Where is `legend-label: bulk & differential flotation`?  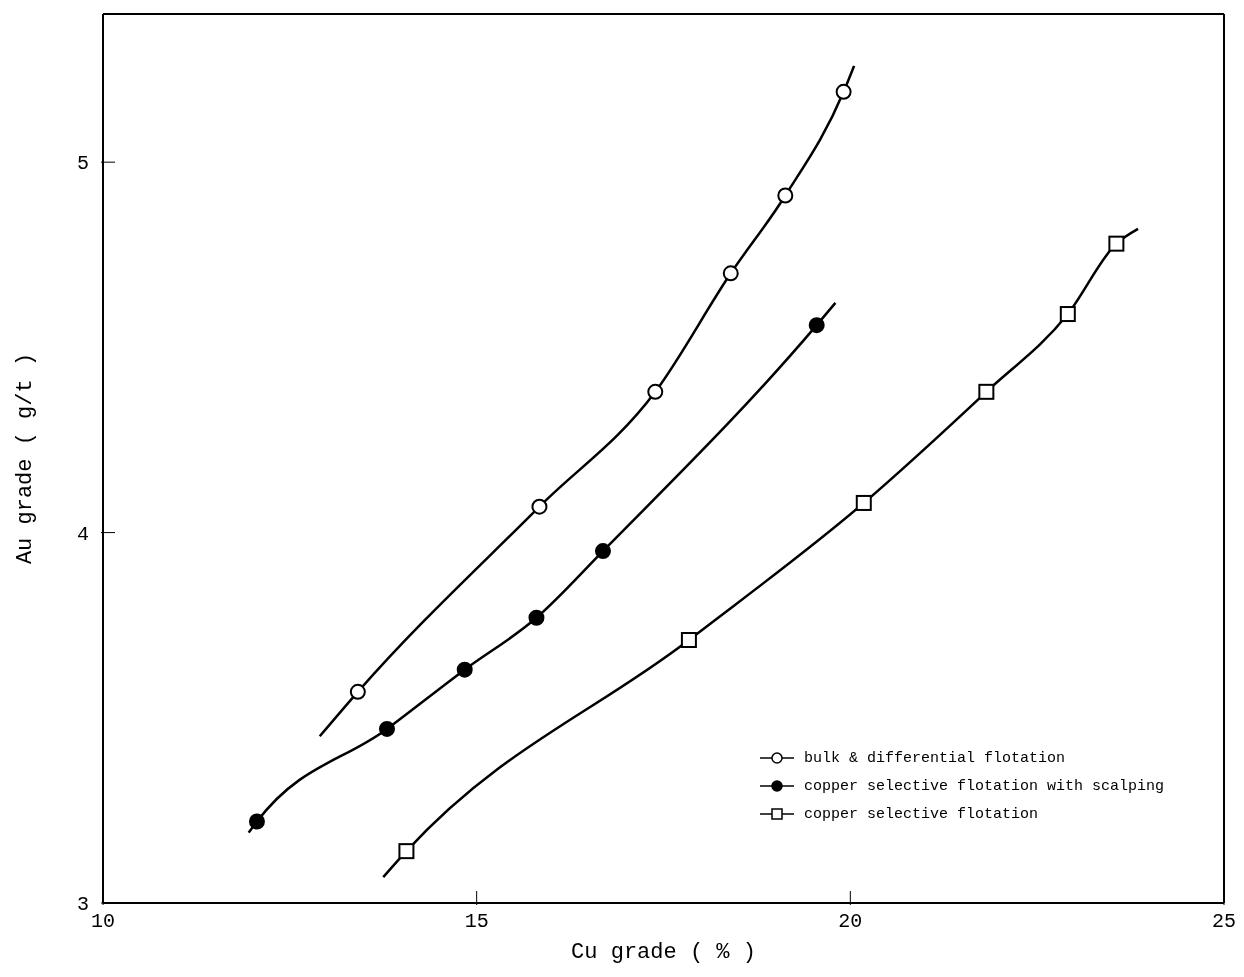
legend-label: bulk & differential flotation is located at coordinates (934, 758).